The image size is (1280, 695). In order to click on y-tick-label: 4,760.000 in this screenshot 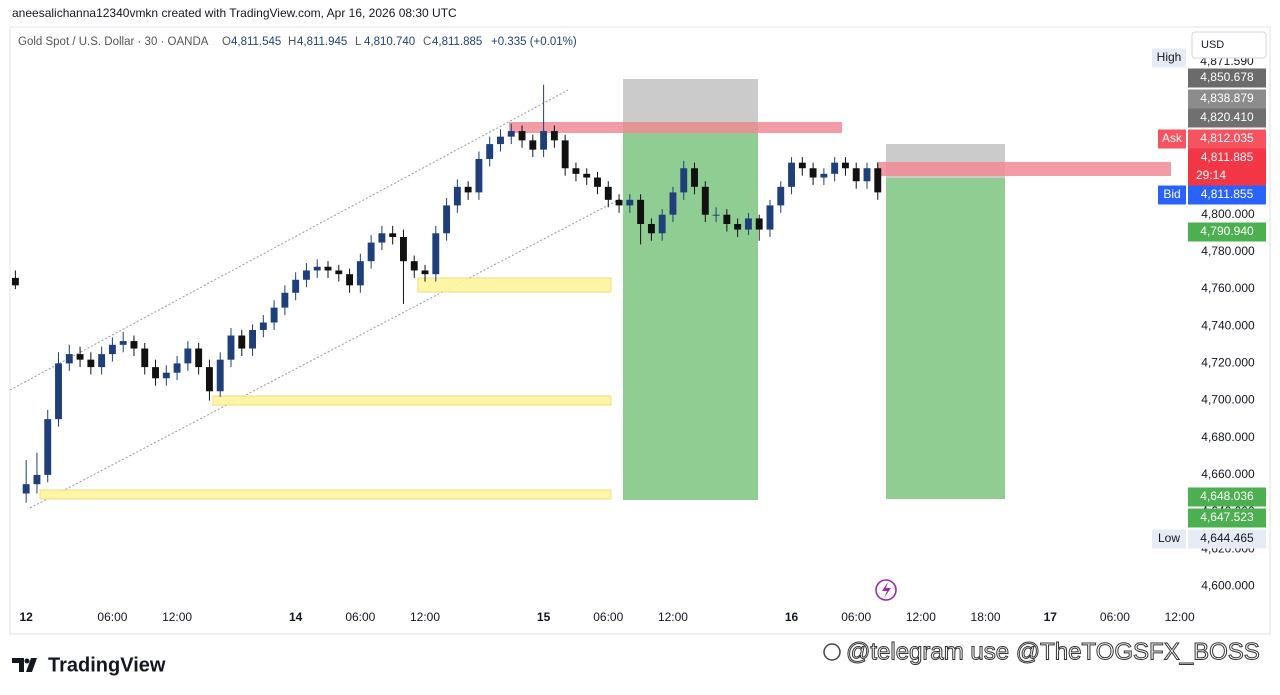, I will do `click(1228, 288)`.